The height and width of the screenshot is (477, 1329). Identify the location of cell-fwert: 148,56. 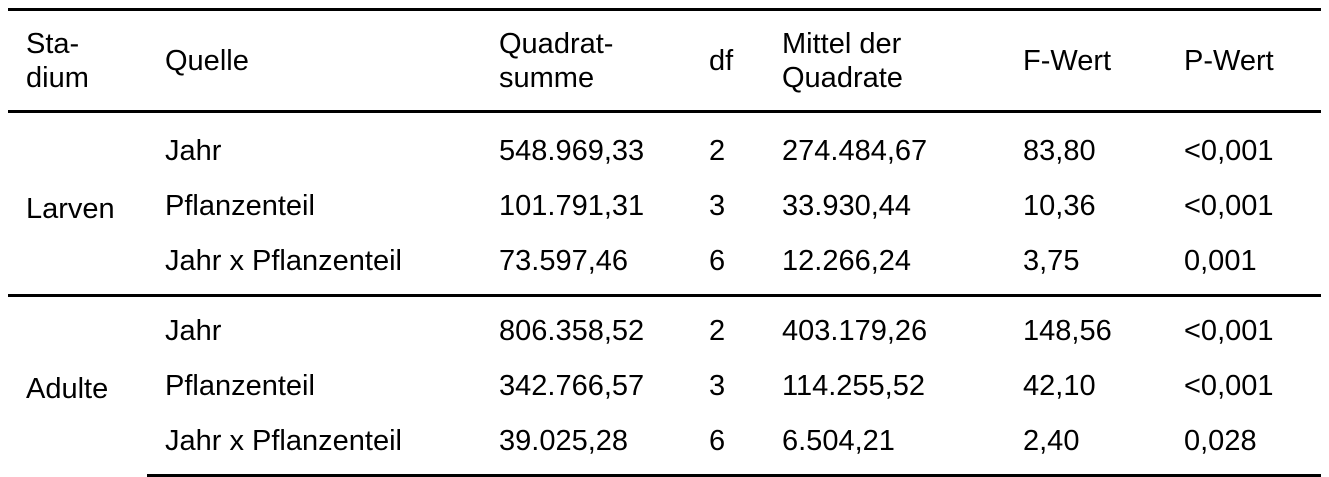
(1085, 326).